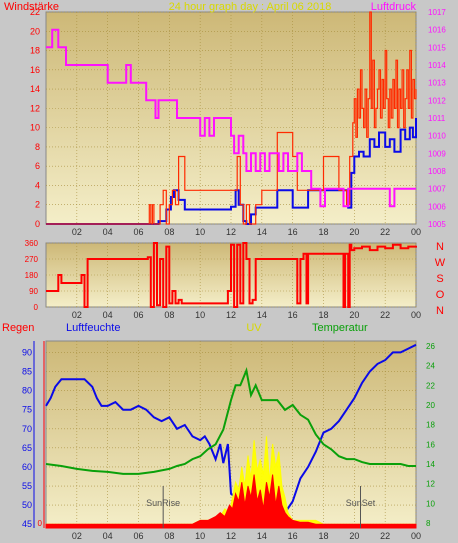 The width and height of the screenshot is (458, 543). Describe the element at coordinates (440, 295) in the screenshot. I see `compass-o: O` at that location.